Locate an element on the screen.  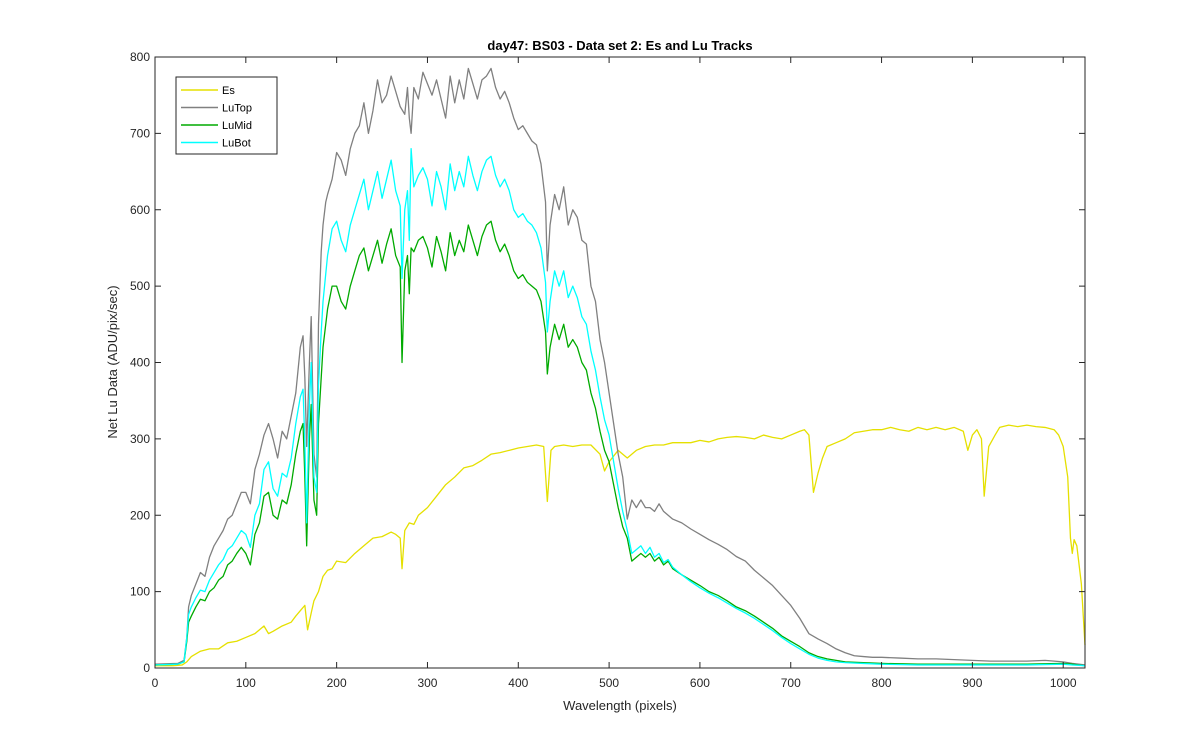
x-tick-label: 800 is located at coordinates (882, 683).